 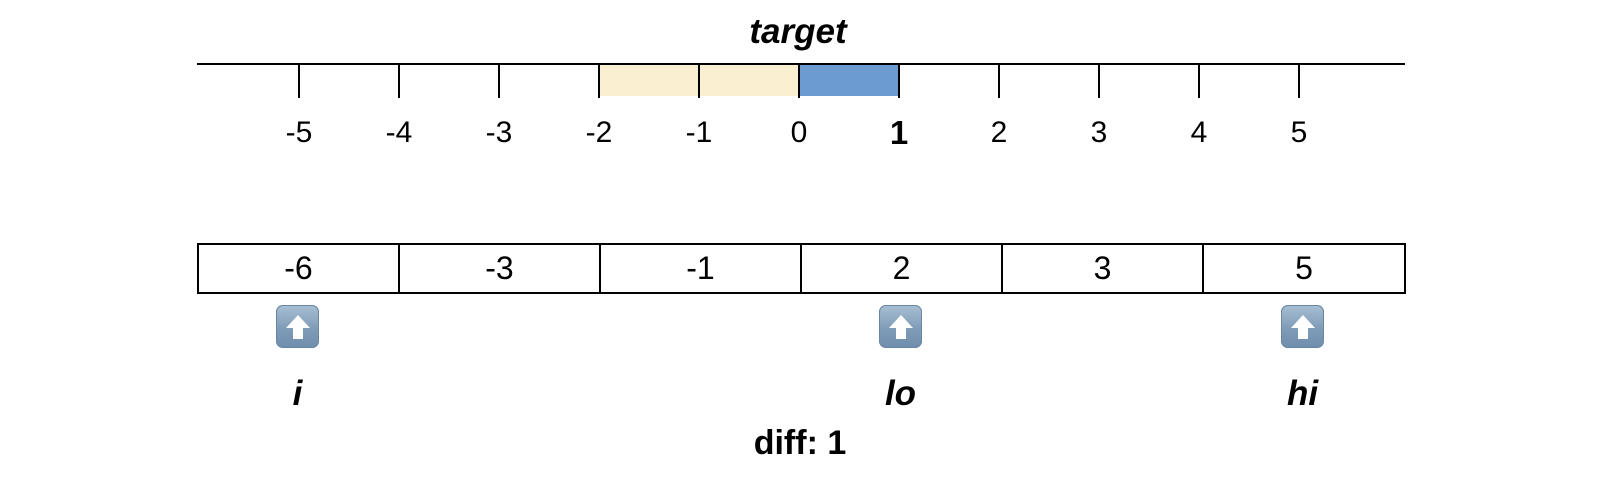 What do you see at coordinates (849, 80) in the screenshot?
I see `target-range` at bounding box center [849, 80].